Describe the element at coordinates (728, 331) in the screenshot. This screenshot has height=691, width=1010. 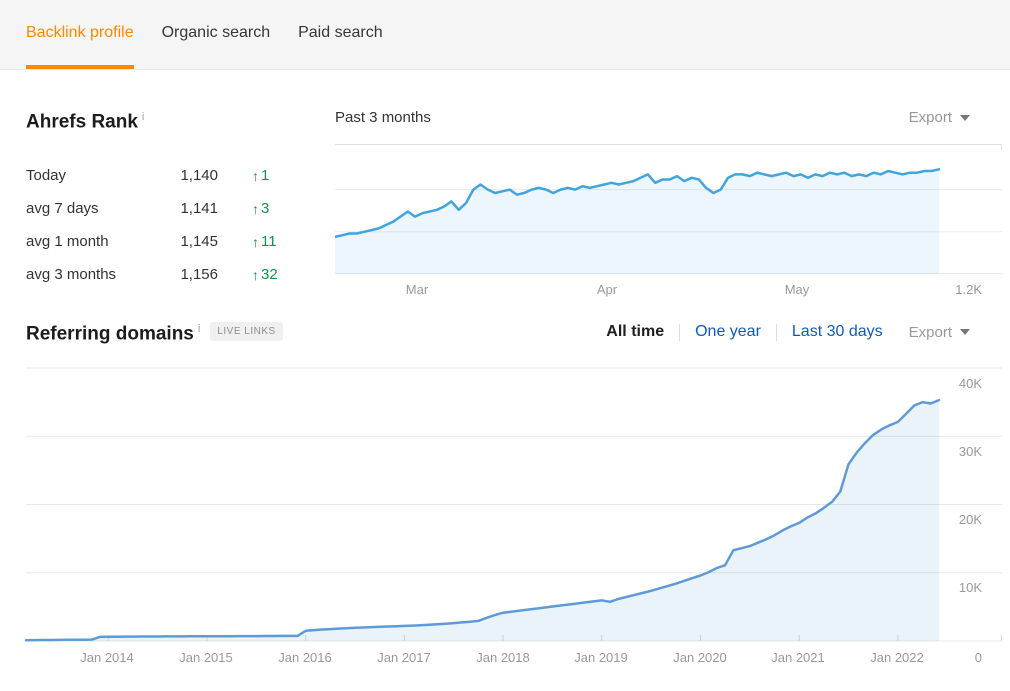
I see `filter-one-year: One year` at that location.